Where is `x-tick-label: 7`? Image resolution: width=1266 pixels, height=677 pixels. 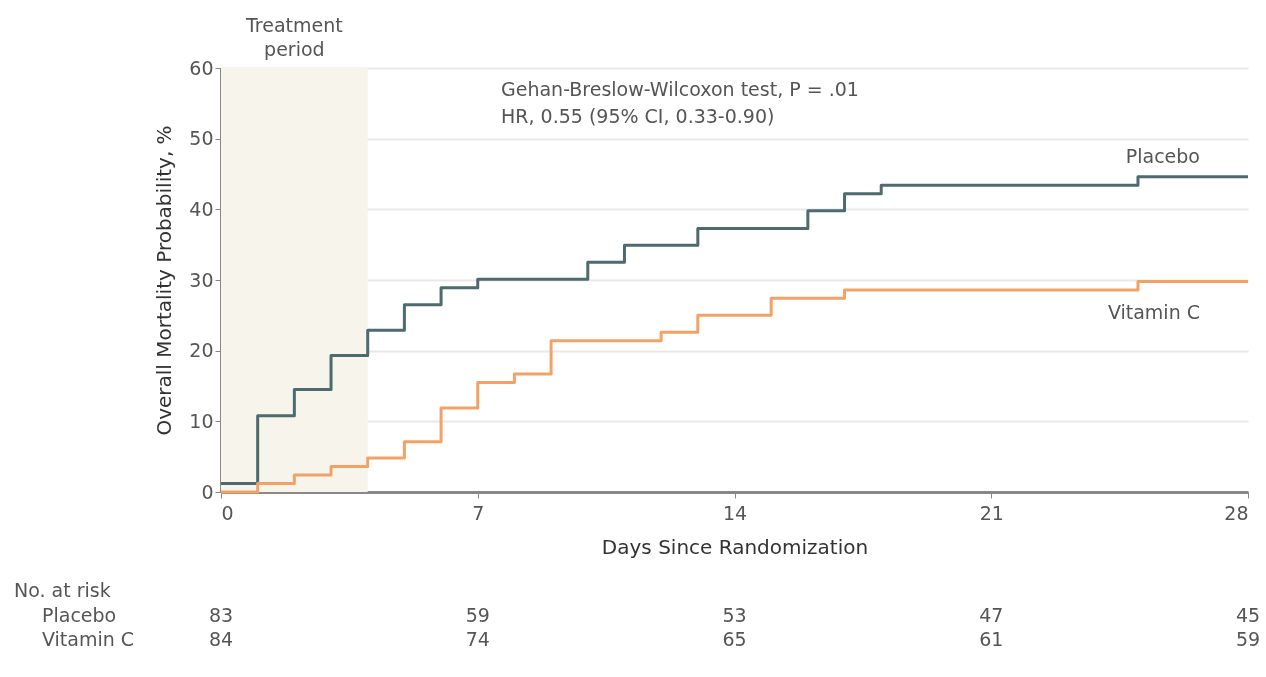
x-tick-label: 7 is located at coordinates (478, 512).